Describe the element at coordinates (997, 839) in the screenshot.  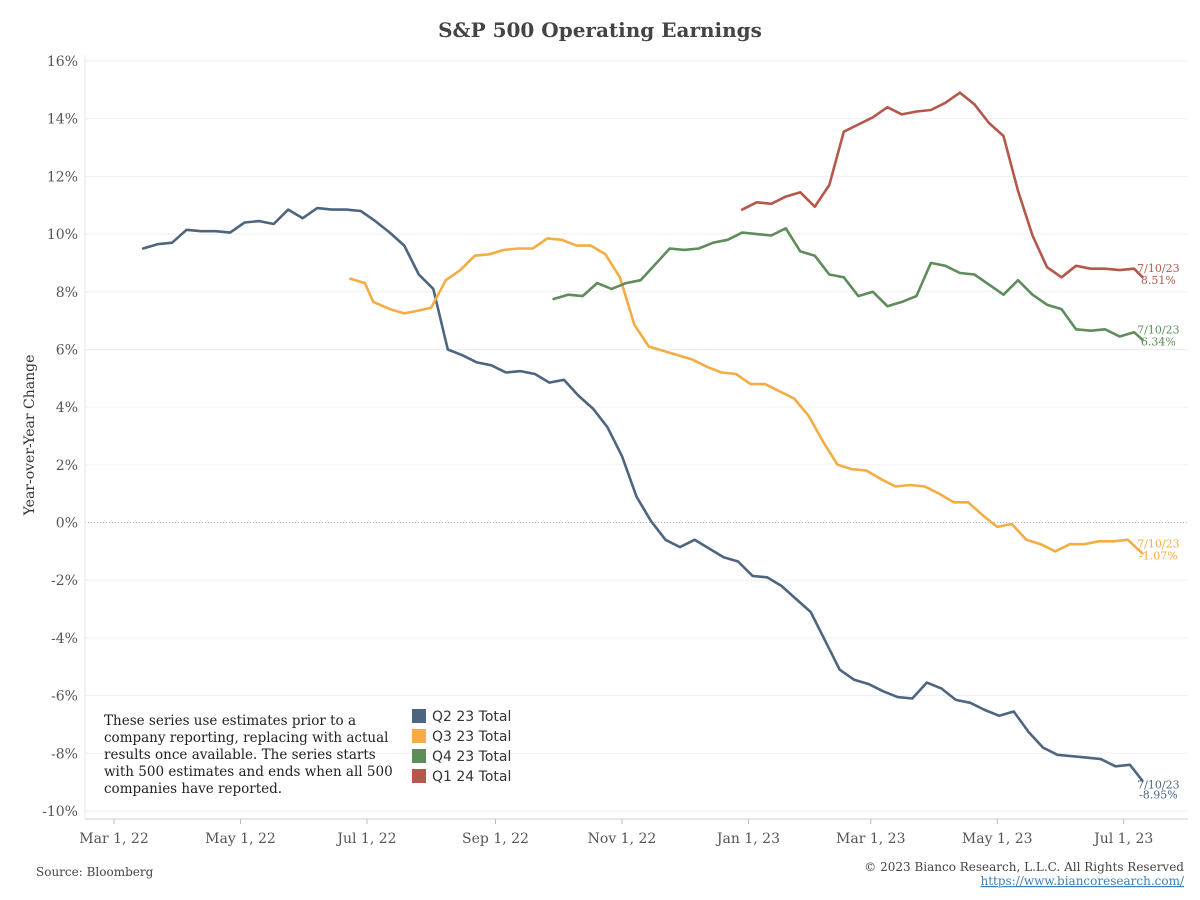
I see `x-tick-label: May 1, 23` at that location.